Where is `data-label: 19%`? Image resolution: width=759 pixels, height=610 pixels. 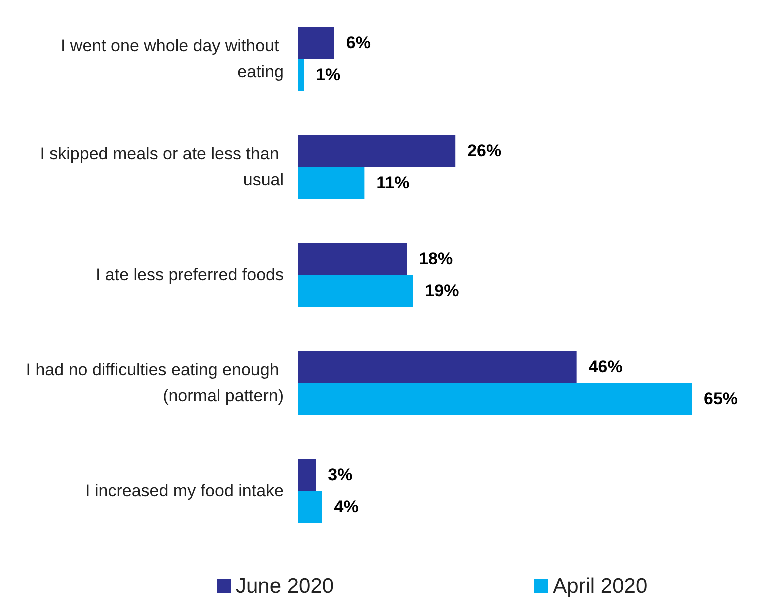 data-label: 19% is located at coordinates (442, 291).